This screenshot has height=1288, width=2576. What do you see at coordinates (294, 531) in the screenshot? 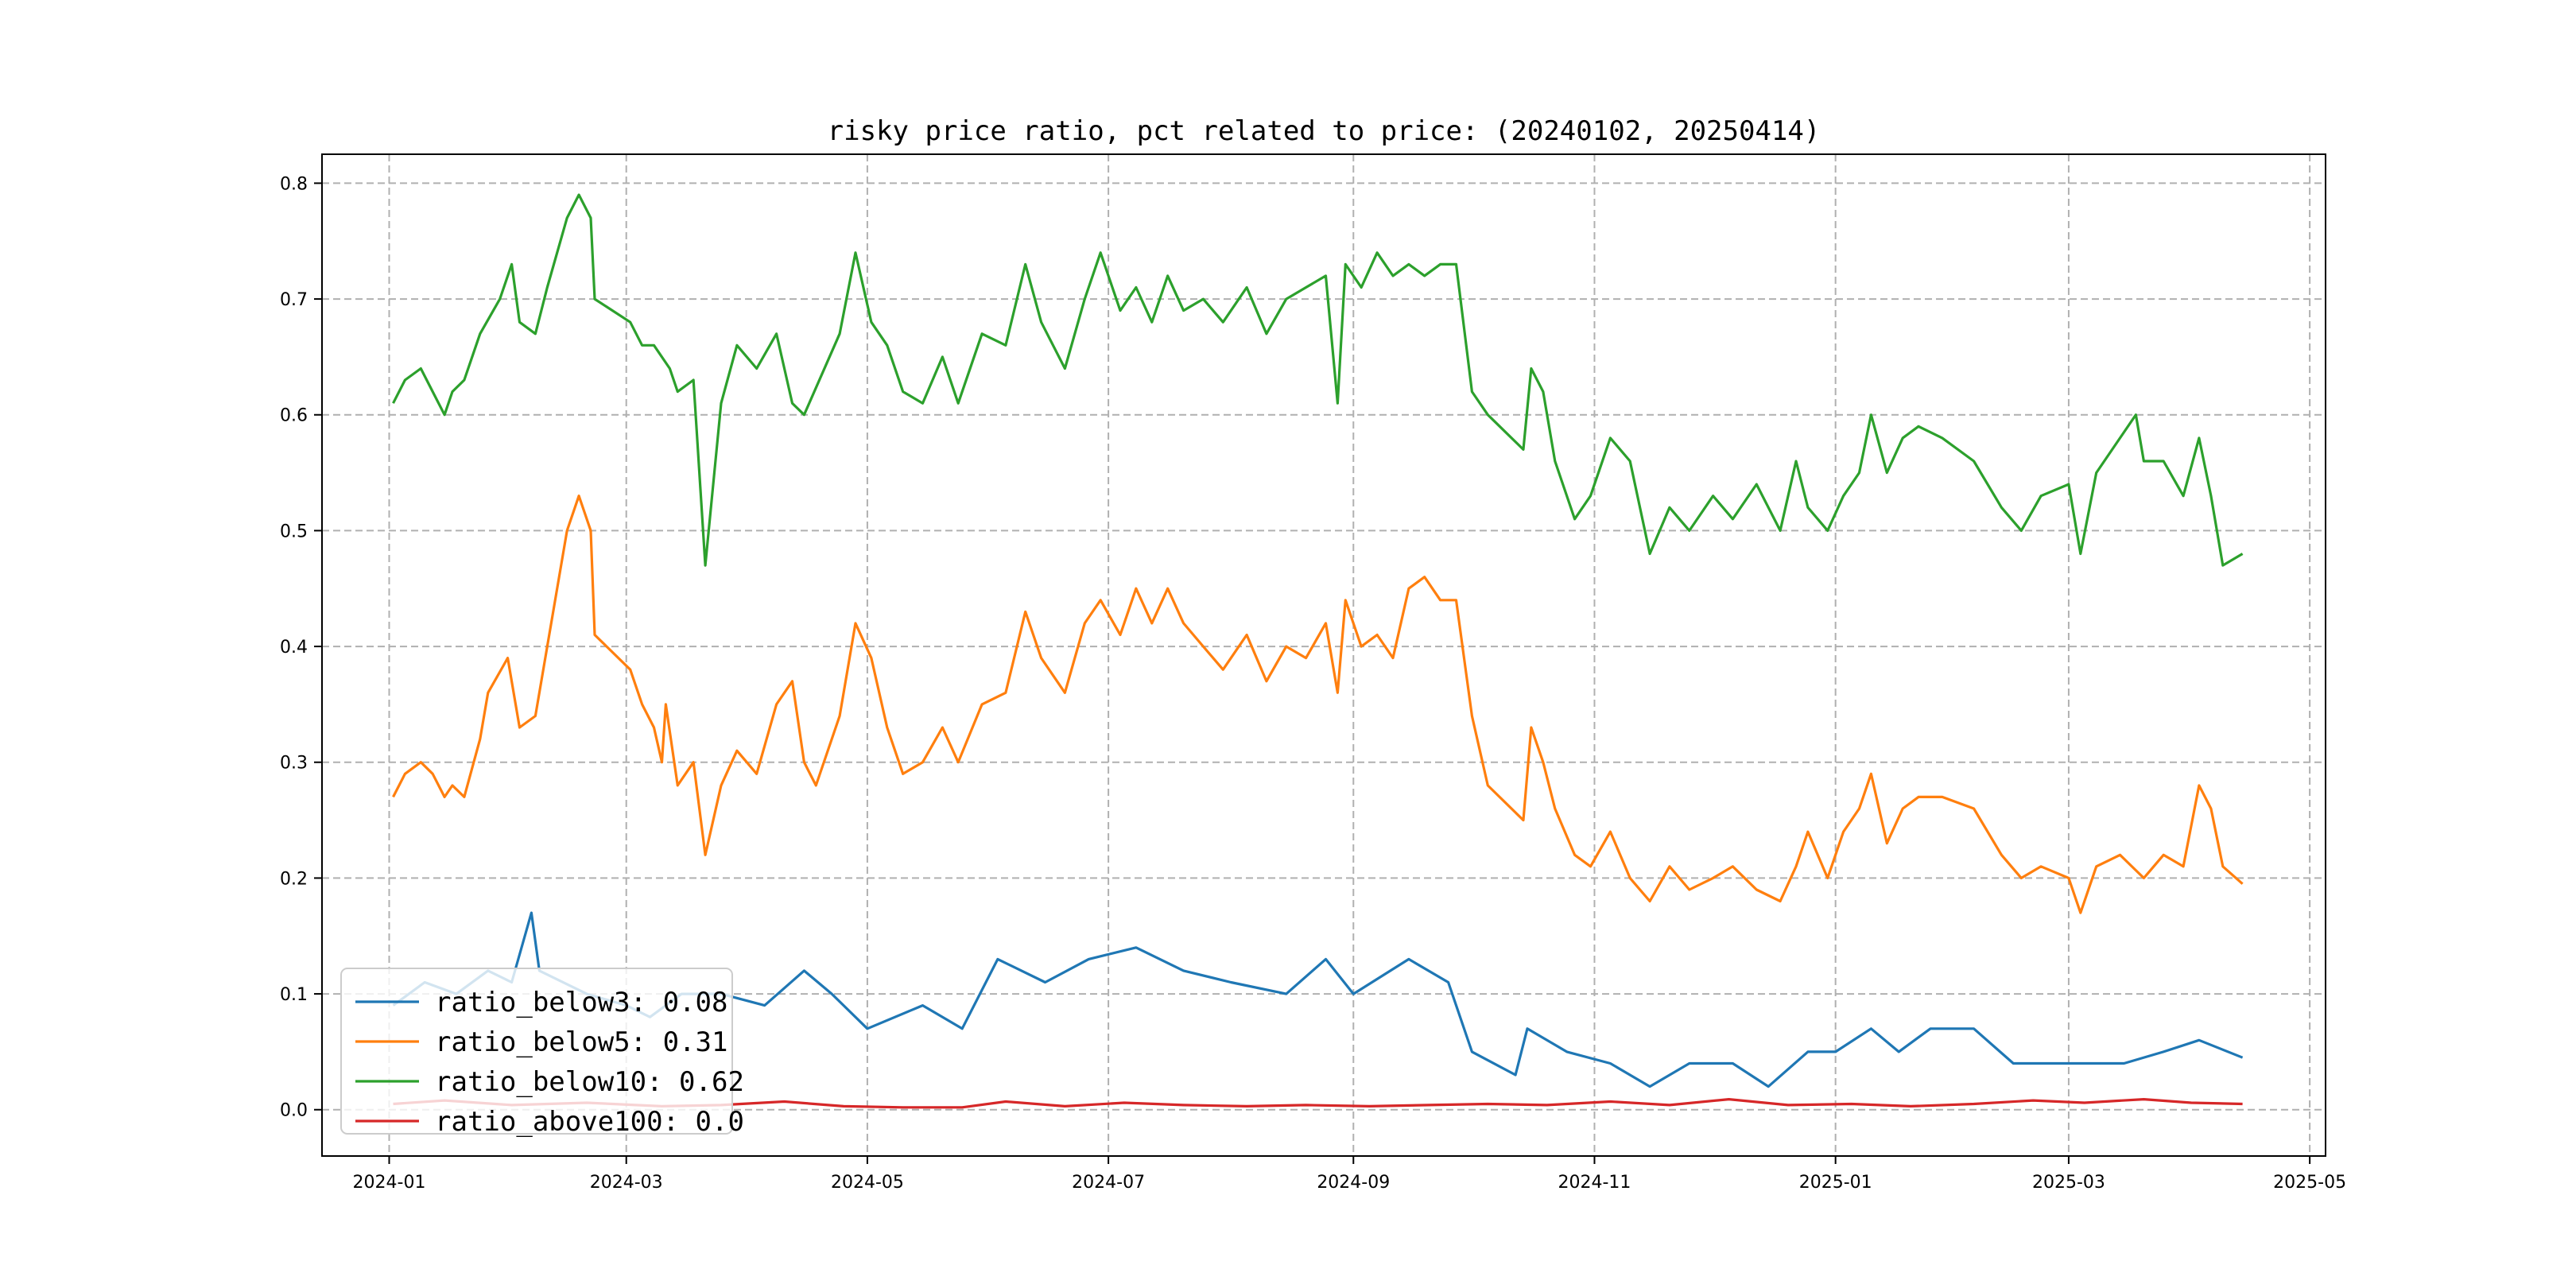
I see `y-tick-label: 0.5` at bounding box center [294, 531].